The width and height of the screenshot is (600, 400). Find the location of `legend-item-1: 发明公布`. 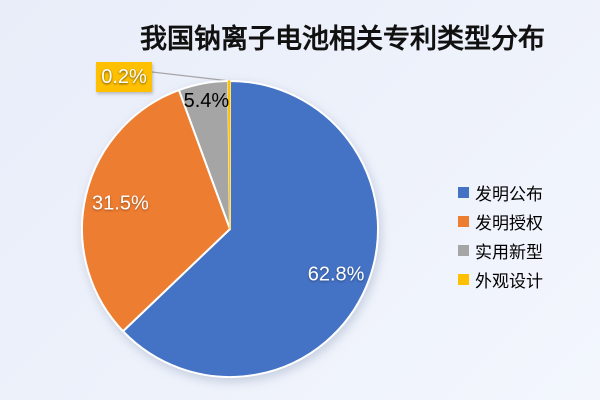

legend-item-1: 发明公布 is located at coordinates (500, 192).